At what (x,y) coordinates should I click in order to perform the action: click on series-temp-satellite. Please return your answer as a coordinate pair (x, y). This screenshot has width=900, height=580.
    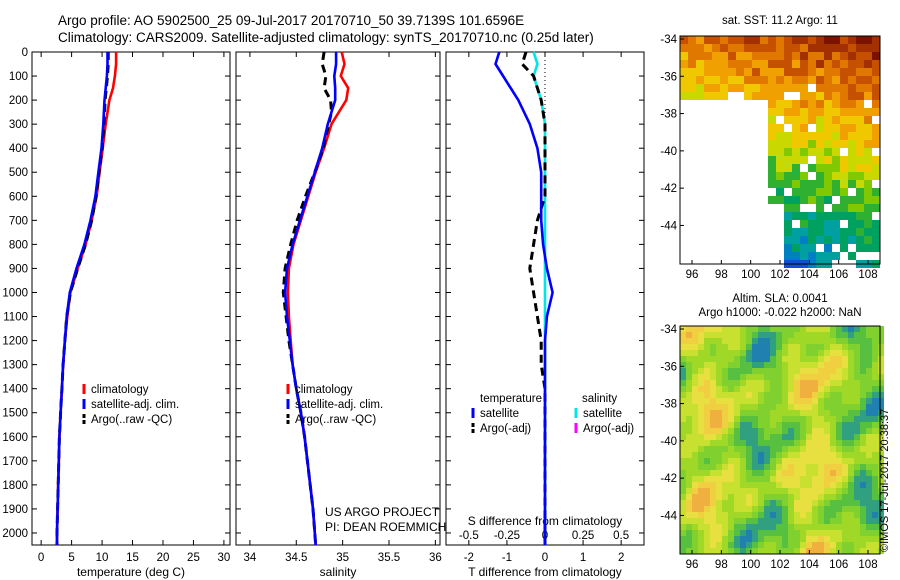
    Looking at the image, I should click on (524, 298).